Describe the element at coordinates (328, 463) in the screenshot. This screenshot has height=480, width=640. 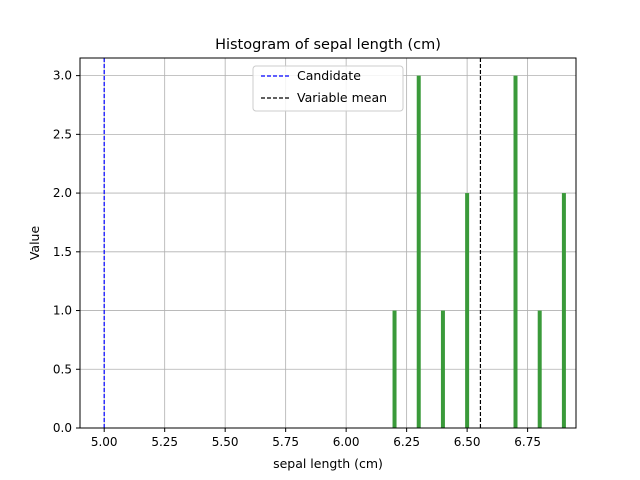
I see `x-axis-label: sepal length (cm)` at that location.